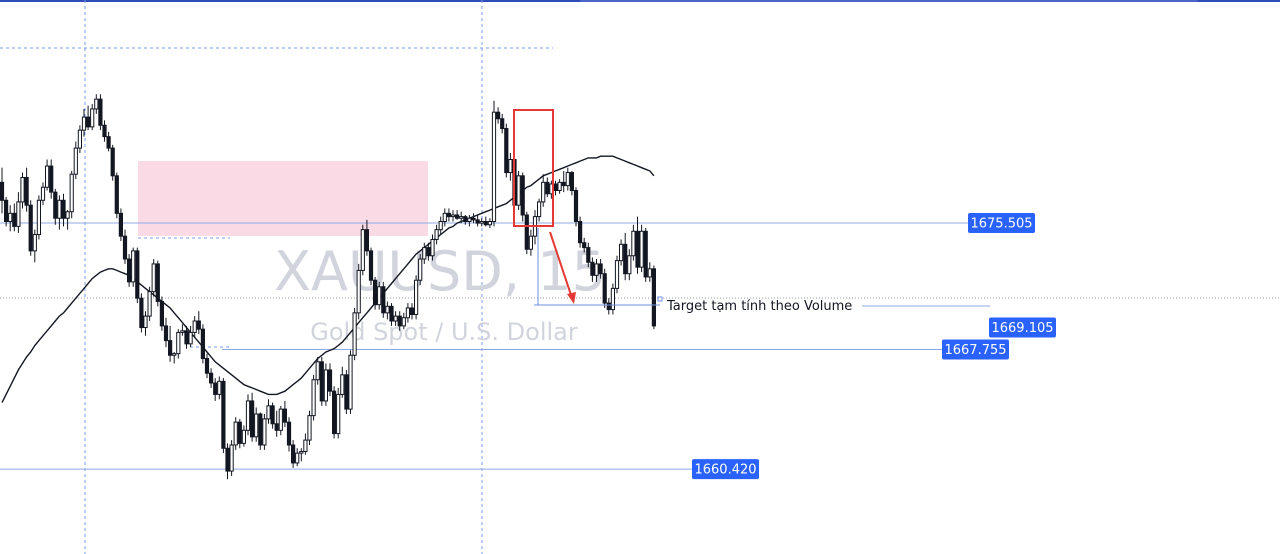 The width and height of the screenshot is (1280, 554). I want to click on highlight-box, so click(533, 168).